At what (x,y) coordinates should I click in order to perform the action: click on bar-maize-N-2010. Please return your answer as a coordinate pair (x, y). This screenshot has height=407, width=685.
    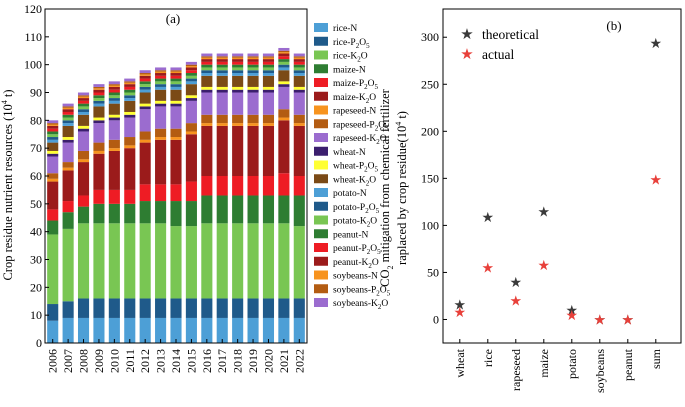
    Looking at the image, I should click on (114, 213).